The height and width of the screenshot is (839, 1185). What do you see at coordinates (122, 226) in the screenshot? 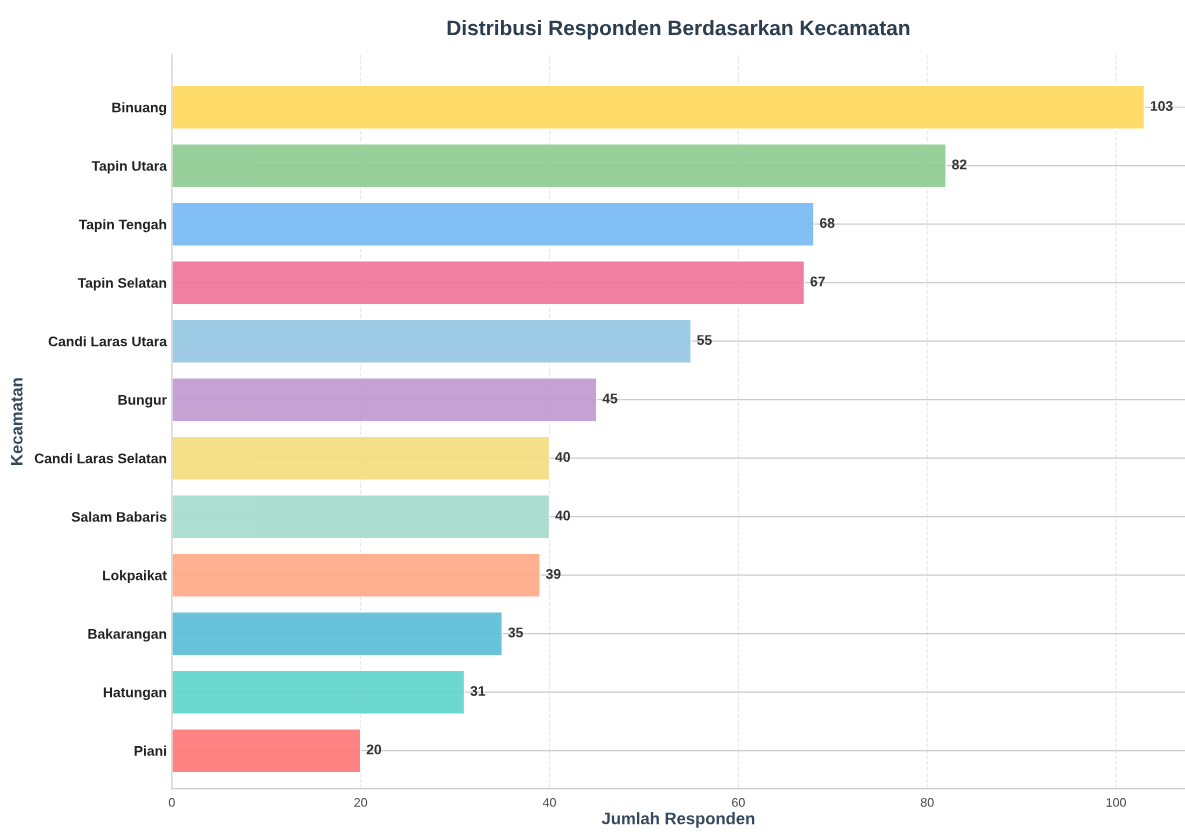
I see `y-tick-label: Tapin Tengah` at bounding box center [122, 226].